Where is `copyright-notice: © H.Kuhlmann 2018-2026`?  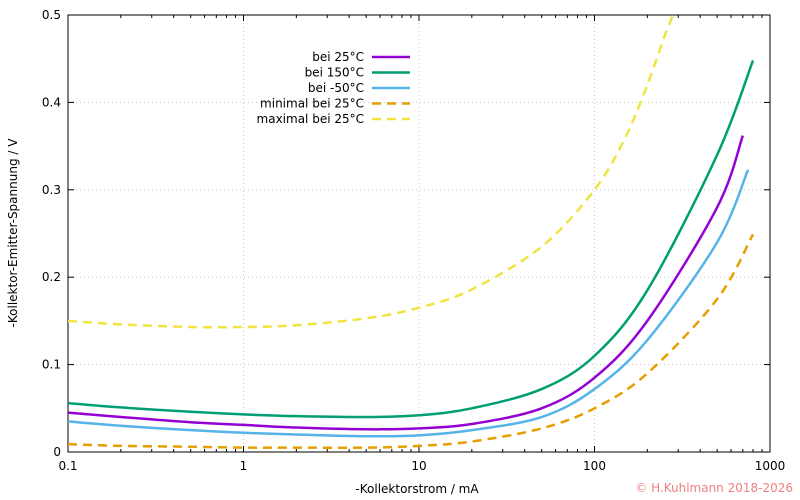 copyright-notice: © H.Kuhlmann 2018-2026 is located at coordinates (714, 488).